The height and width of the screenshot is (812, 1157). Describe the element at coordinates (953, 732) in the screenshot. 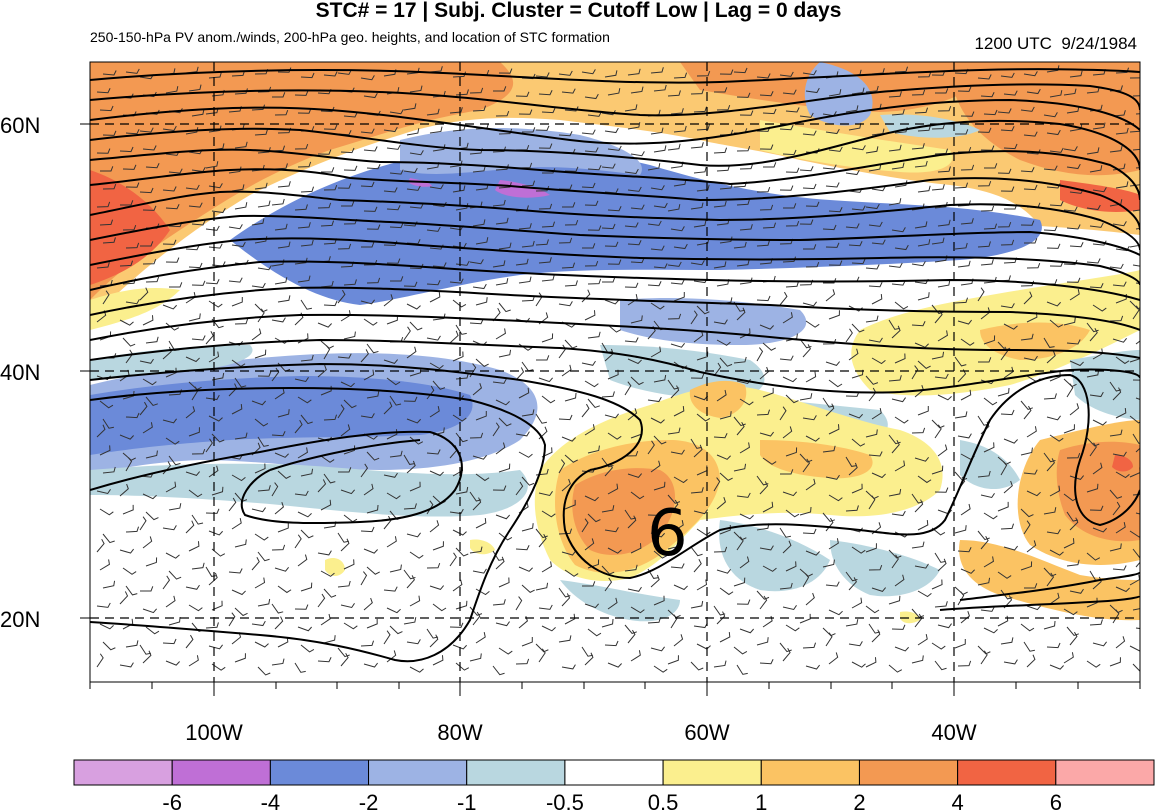

I see `lon-label-40w: 40W` at that location.